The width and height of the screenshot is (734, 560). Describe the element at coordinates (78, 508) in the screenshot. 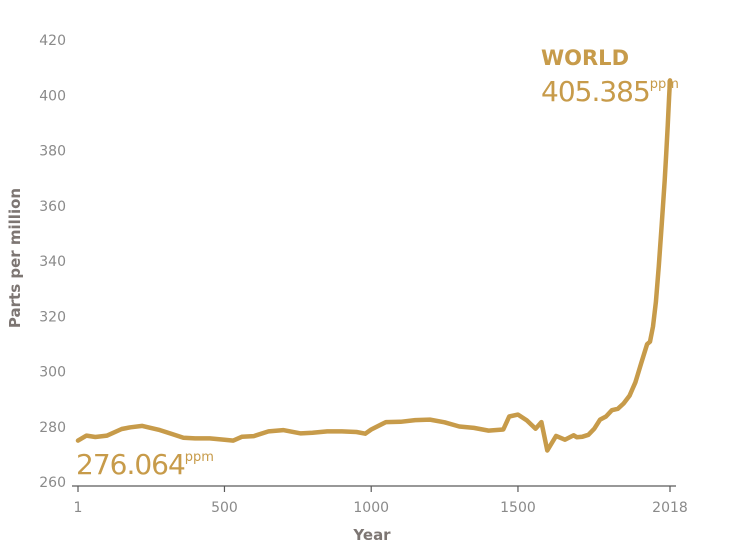

I see `x-tick-label: 1` at that location.